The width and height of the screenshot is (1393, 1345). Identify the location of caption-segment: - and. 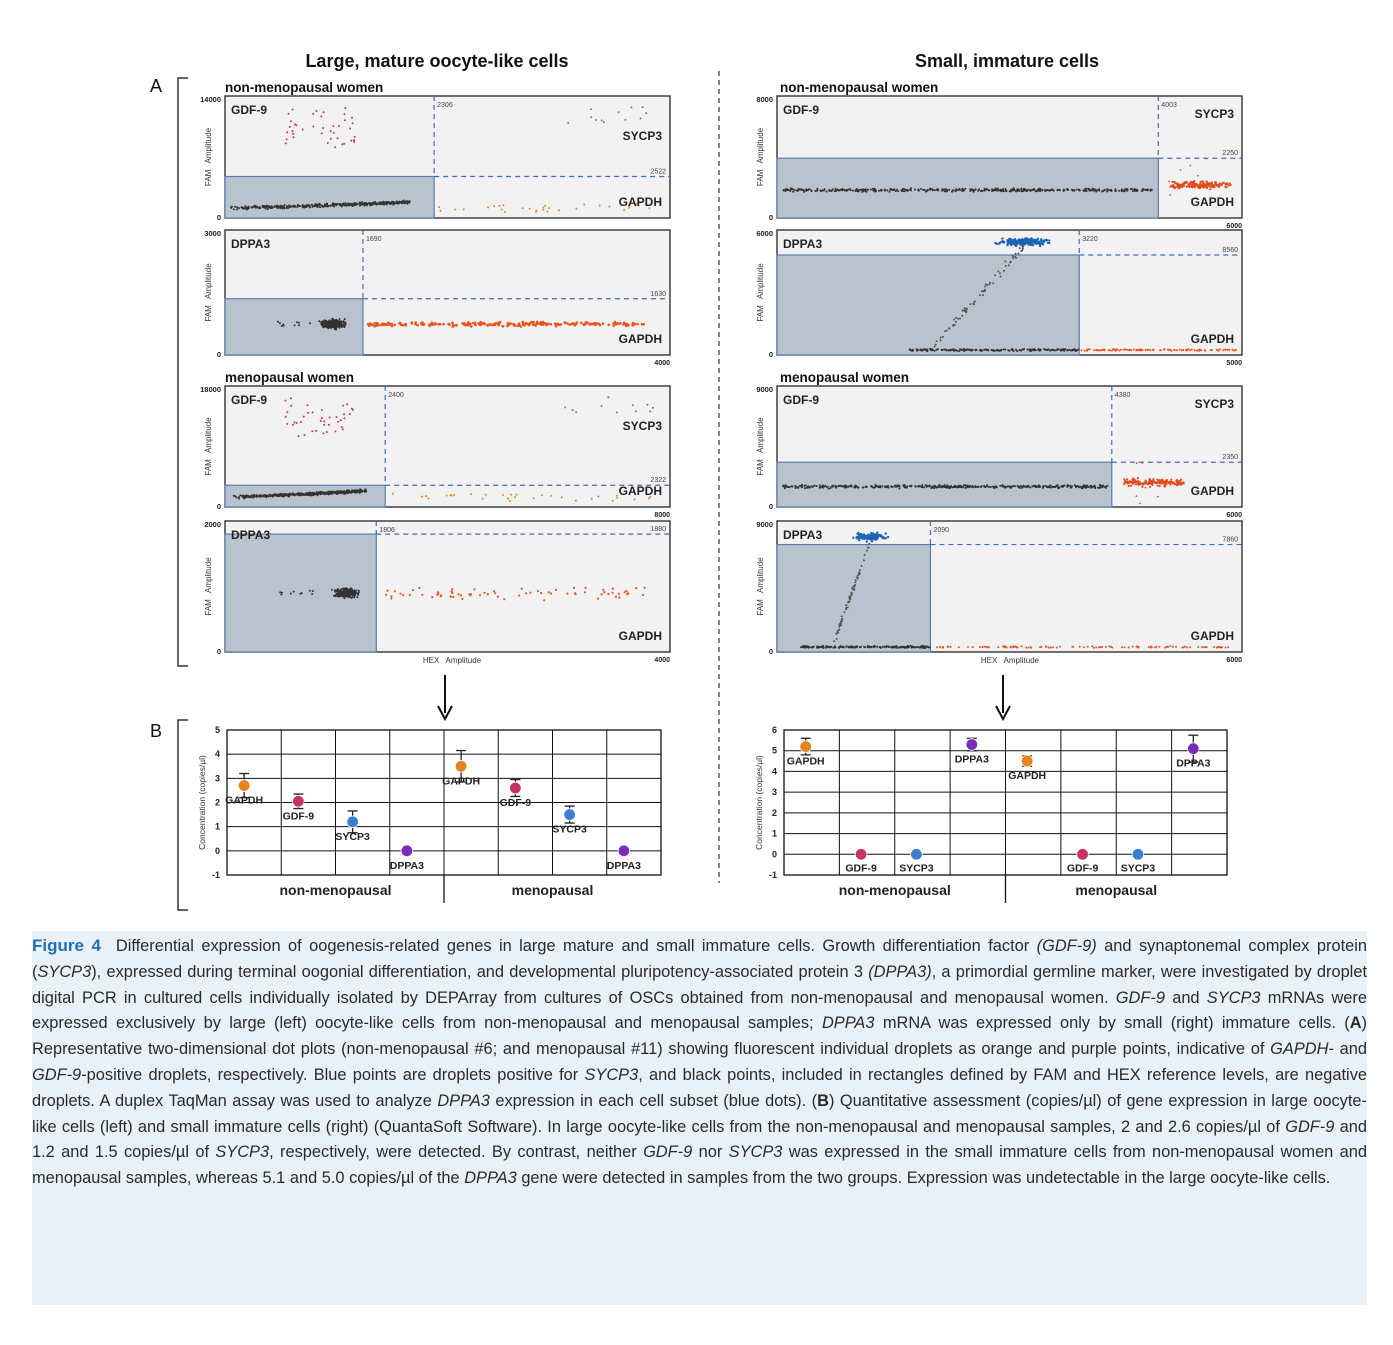
(1348, 1049).